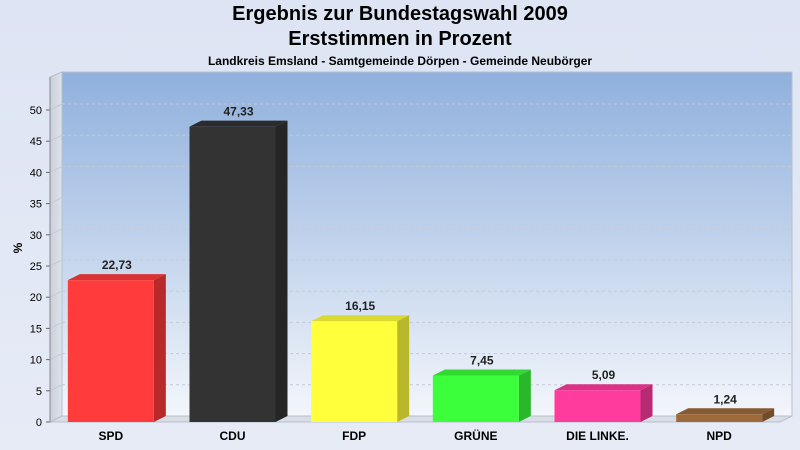 The height and width of the screenshot is (450, 800). I want to click on y-tick-label: 50, so click(36, 111).